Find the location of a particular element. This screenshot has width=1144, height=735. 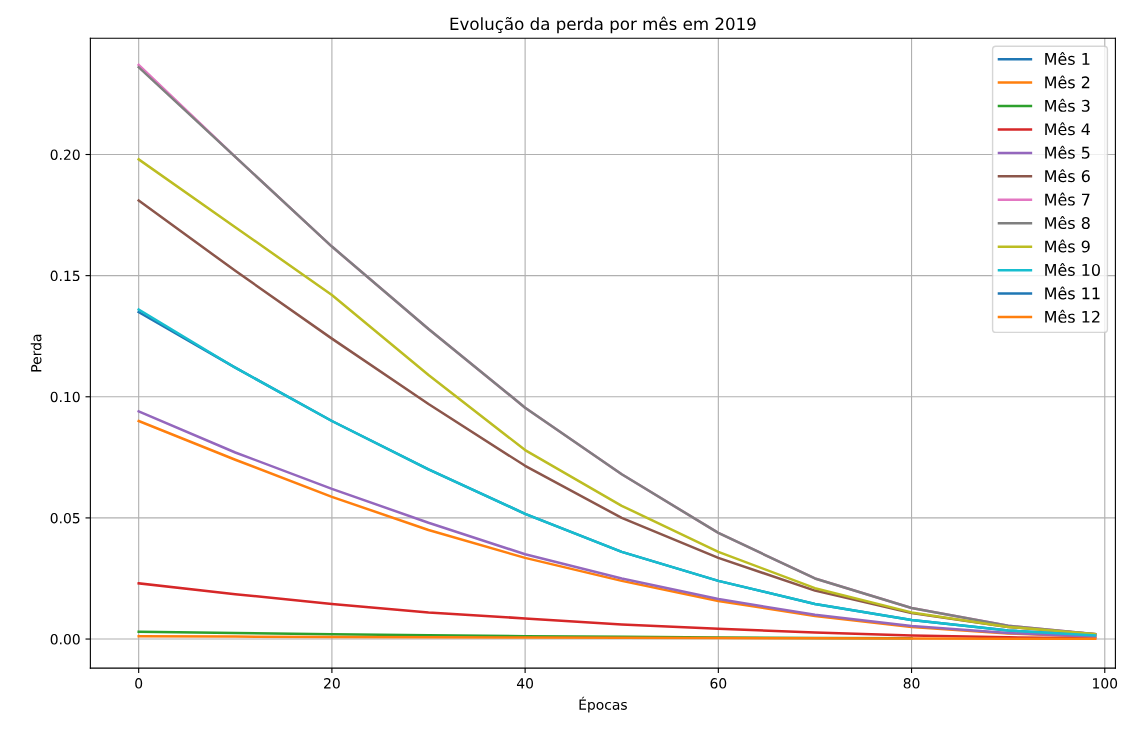

y-tick-label: 0.00 is located at coordinates (65, 639).